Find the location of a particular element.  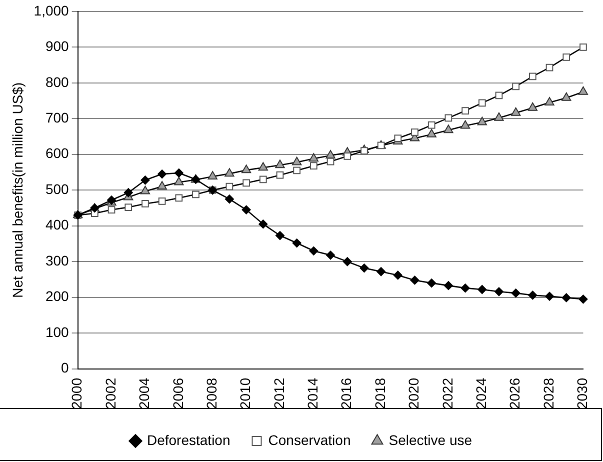

x-tick-label: 2008 is located at coordinates (211, 394).